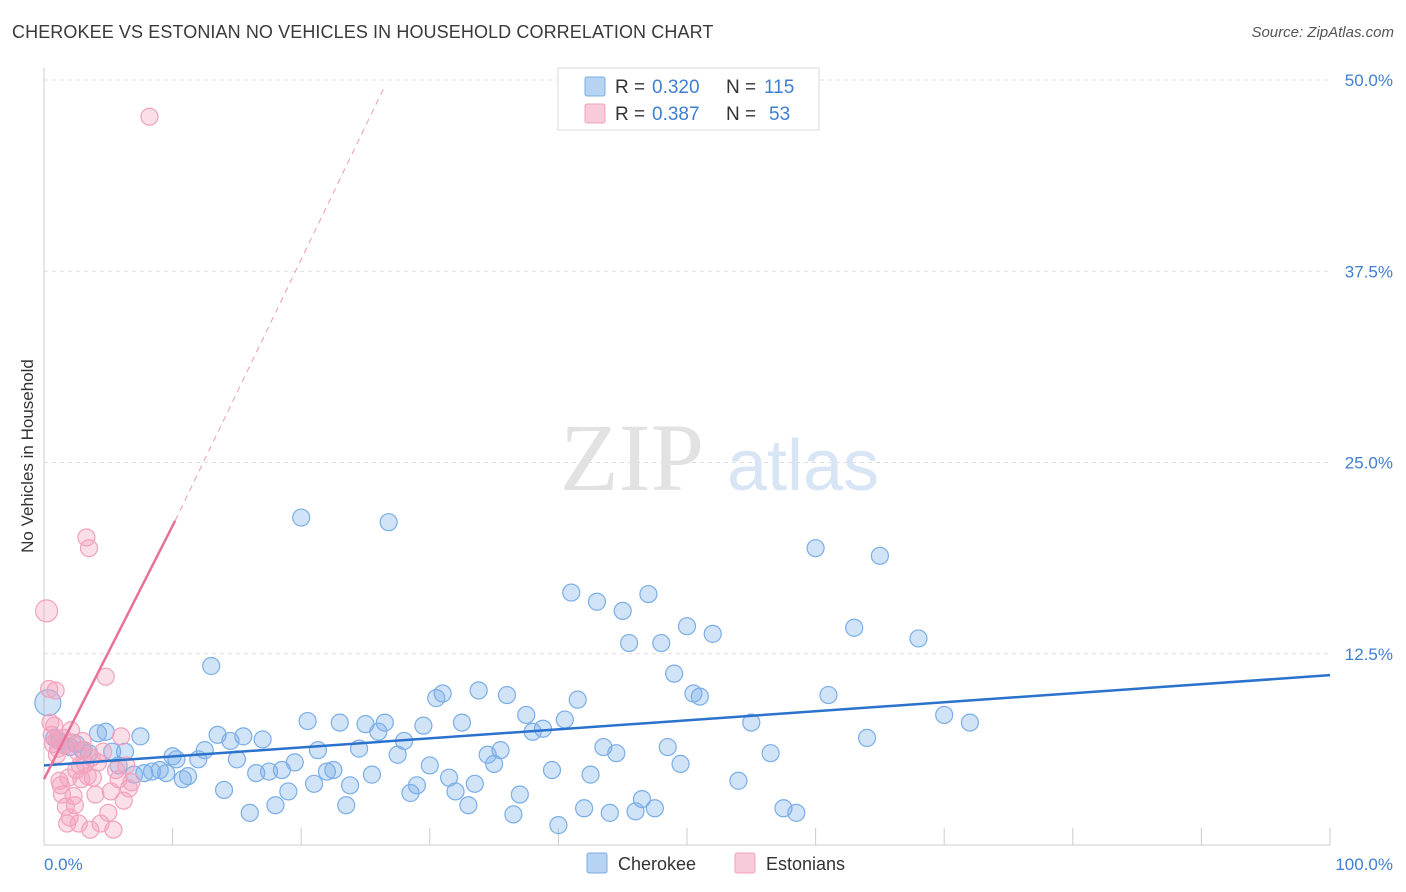 The width and height of the screenshot is (1406, 892). What do you see at coordinates (676, 114) in the screenshot?
I see `legend-r-estonians: 0.387` at bounding box center [676, 114].